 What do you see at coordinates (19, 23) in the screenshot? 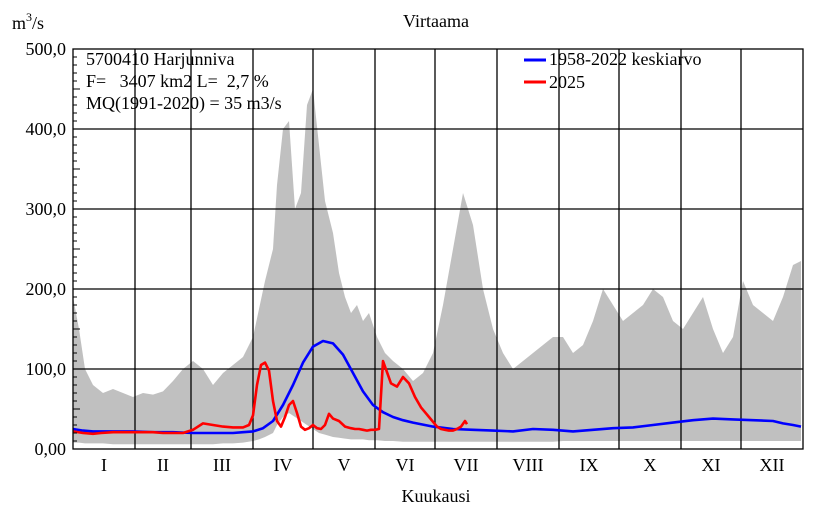
I see `y-axis-label-base: m` at bounding box center [19, 23].